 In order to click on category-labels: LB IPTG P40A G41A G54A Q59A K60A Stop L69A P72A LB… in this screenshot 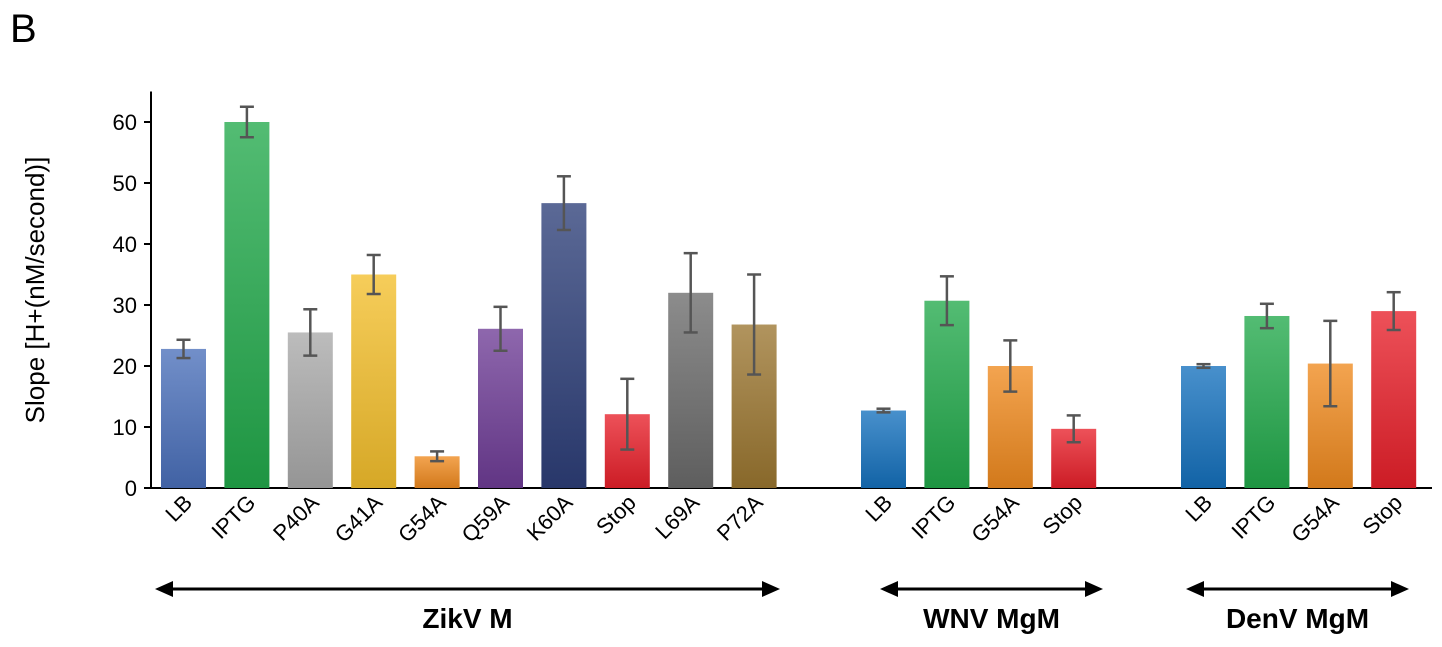, I will do `click(783, 519)`.